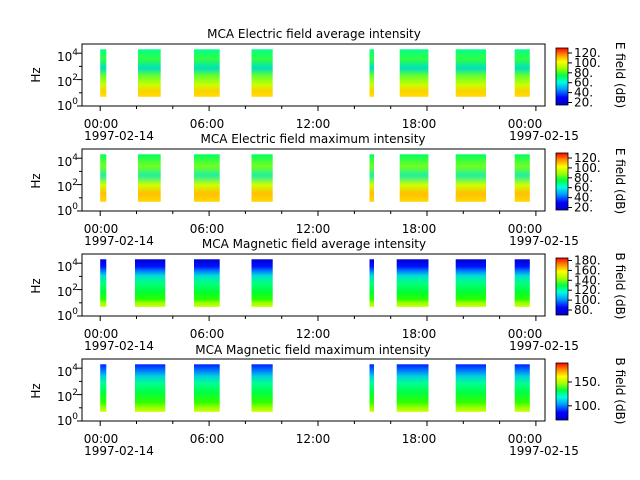 The height and width of the screenshot is (480, 640). I want to click on panel-1-xtick-2: 12:00, so click(313, 124).